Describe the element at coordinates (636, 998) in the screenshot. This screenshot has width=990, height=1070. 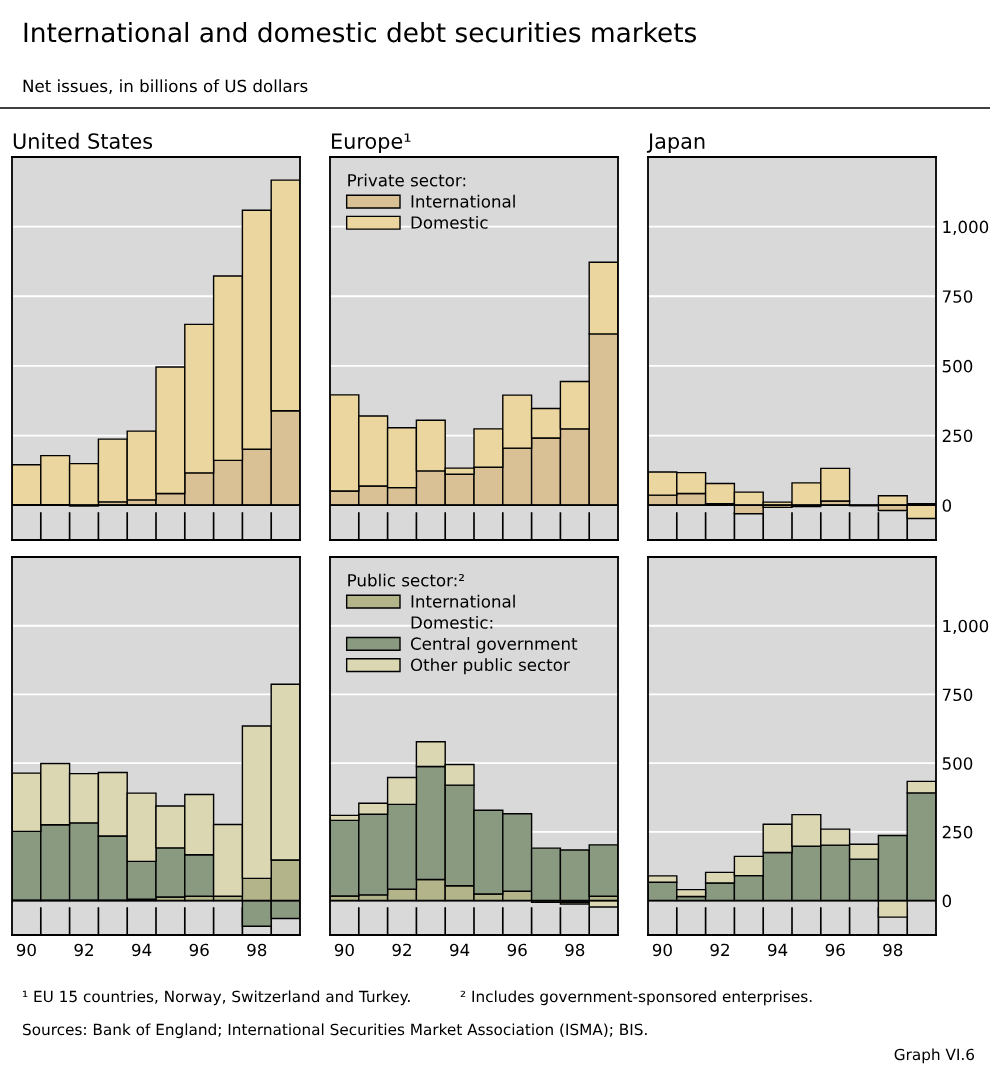
I see `text: ² Includes government-sponsored enterprises.` at that location.